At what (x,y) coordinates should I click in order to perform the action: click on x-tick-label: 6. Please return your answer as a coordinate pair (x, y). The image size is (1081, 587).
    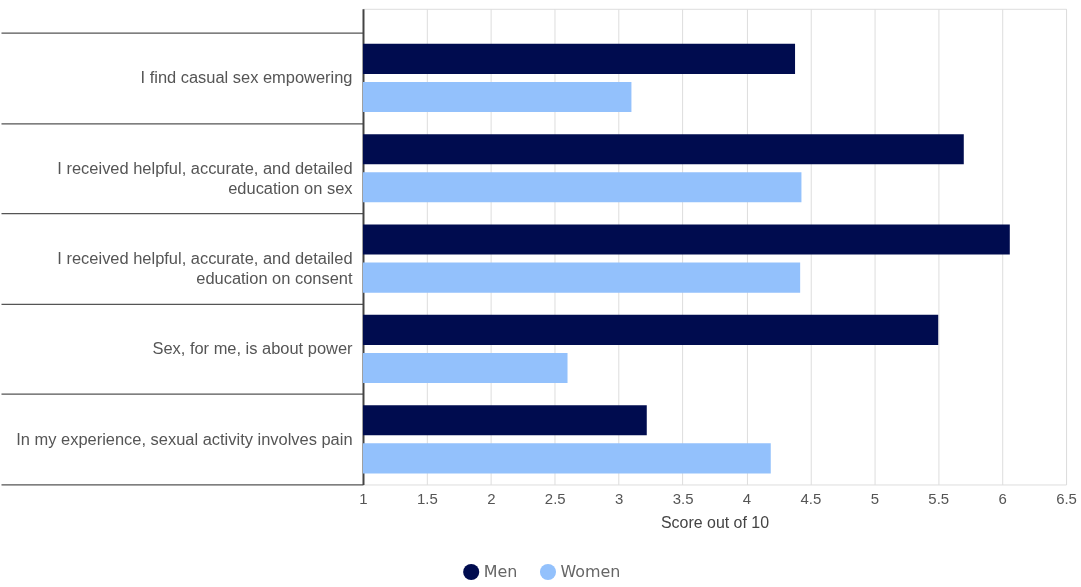
    Looking at the image, I should click on (1002, 498).